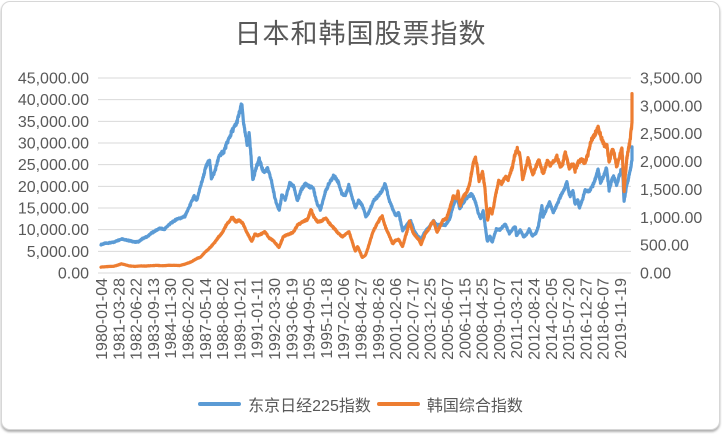  I want to click on x-axis-tick: 1980-01-04, so click(102, 319).